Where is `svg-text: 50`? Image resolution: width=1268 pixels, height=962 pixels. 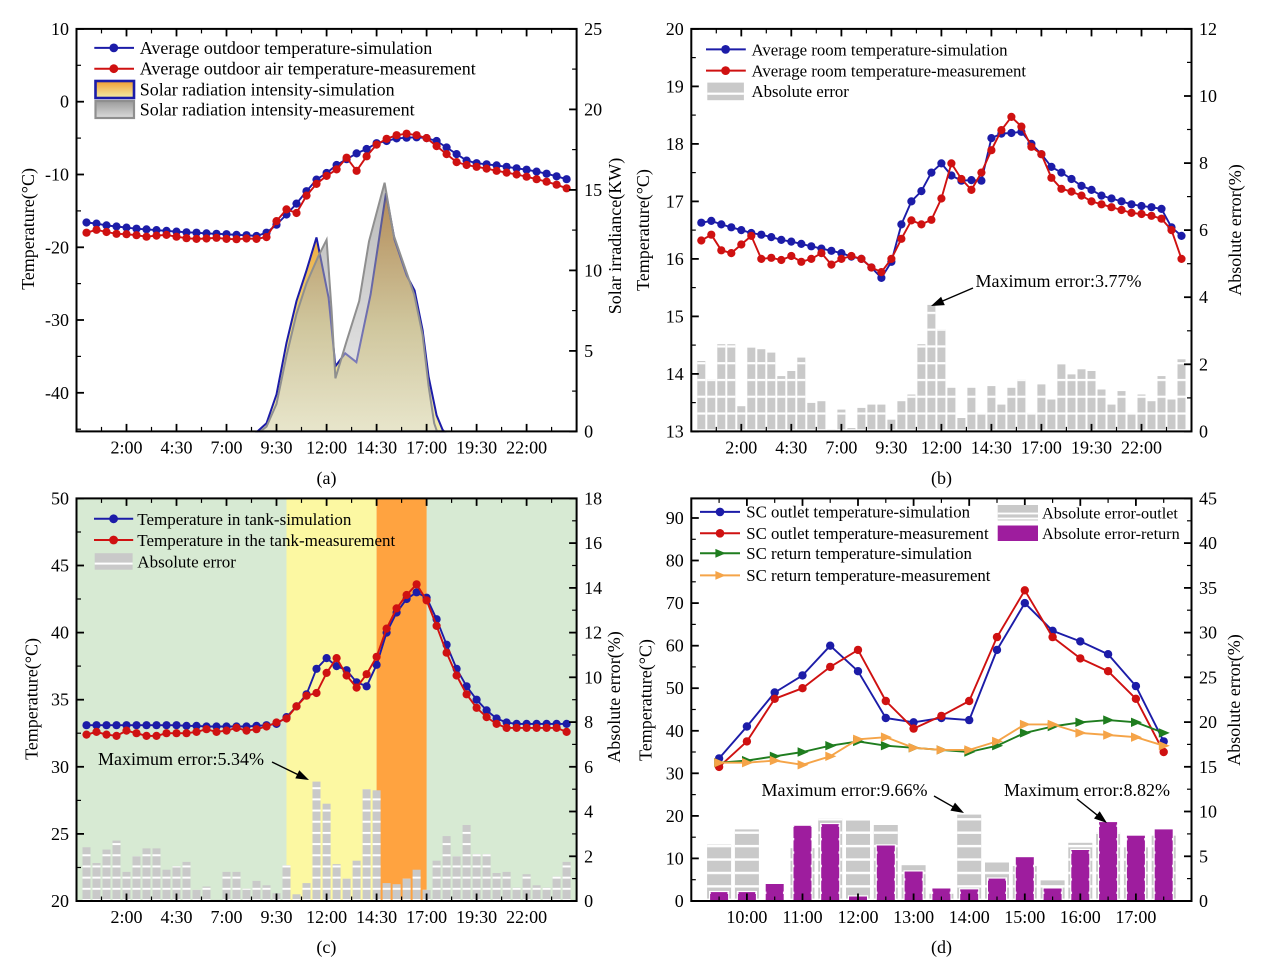
svg-text: 50 is located at coordinates (60, 498).